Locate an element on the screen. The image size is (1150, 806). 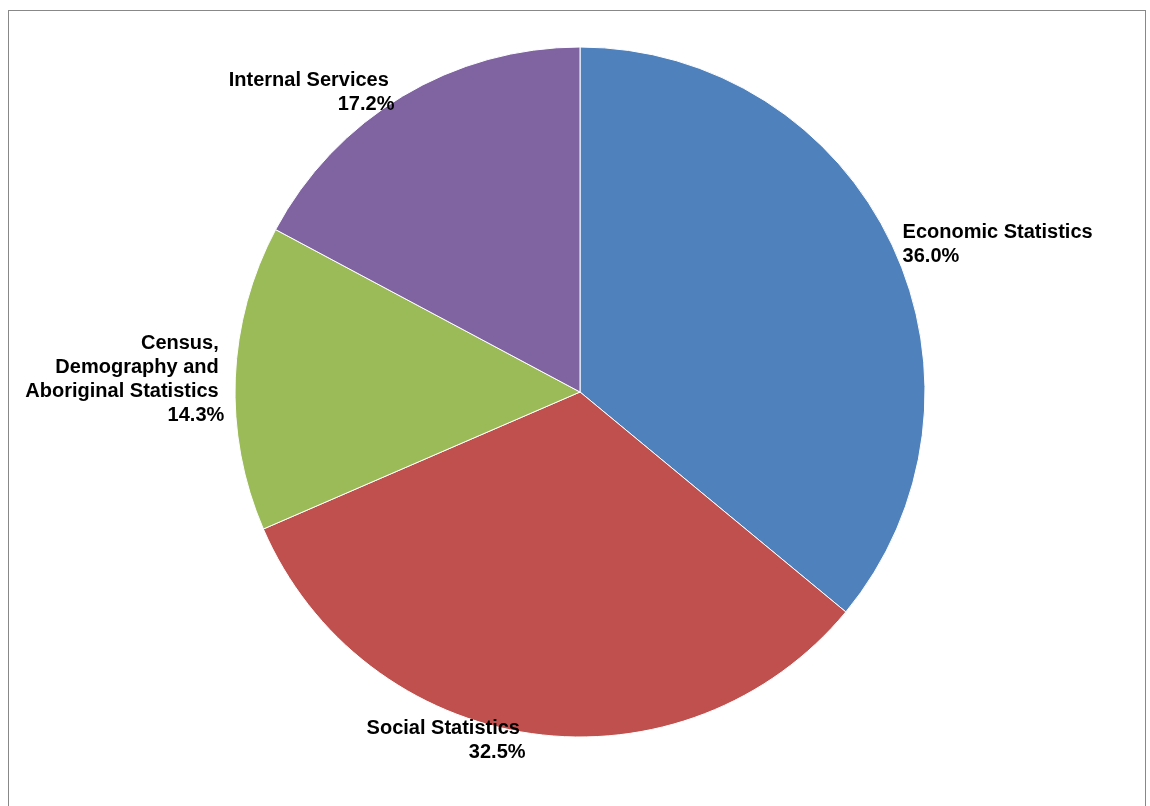
data-label: 17.2% is located at coordinates (366, 103).